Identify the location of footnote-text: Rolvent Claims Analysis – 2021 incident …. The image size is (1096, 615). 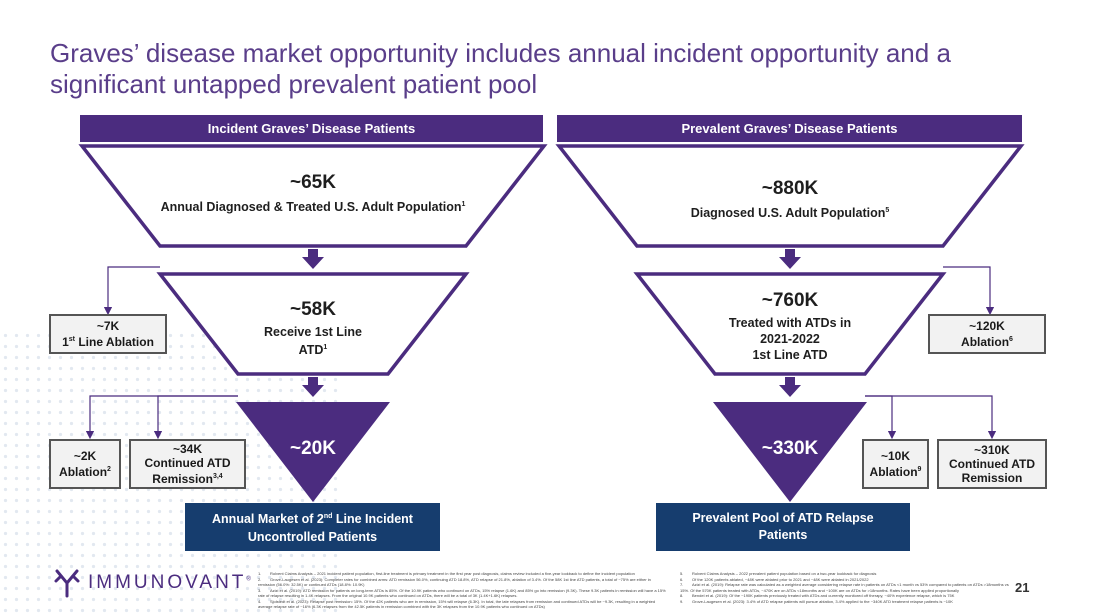
(452, 573).